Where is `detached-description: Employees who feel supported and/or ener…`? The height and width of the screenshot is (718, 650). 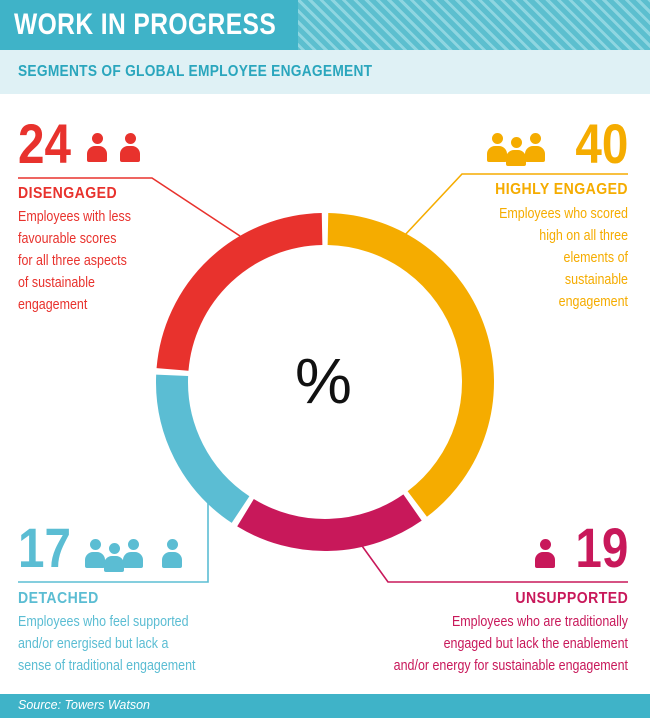
detached-description: Employees who feel supported and/or ener… is located at coordinates (121, 644).